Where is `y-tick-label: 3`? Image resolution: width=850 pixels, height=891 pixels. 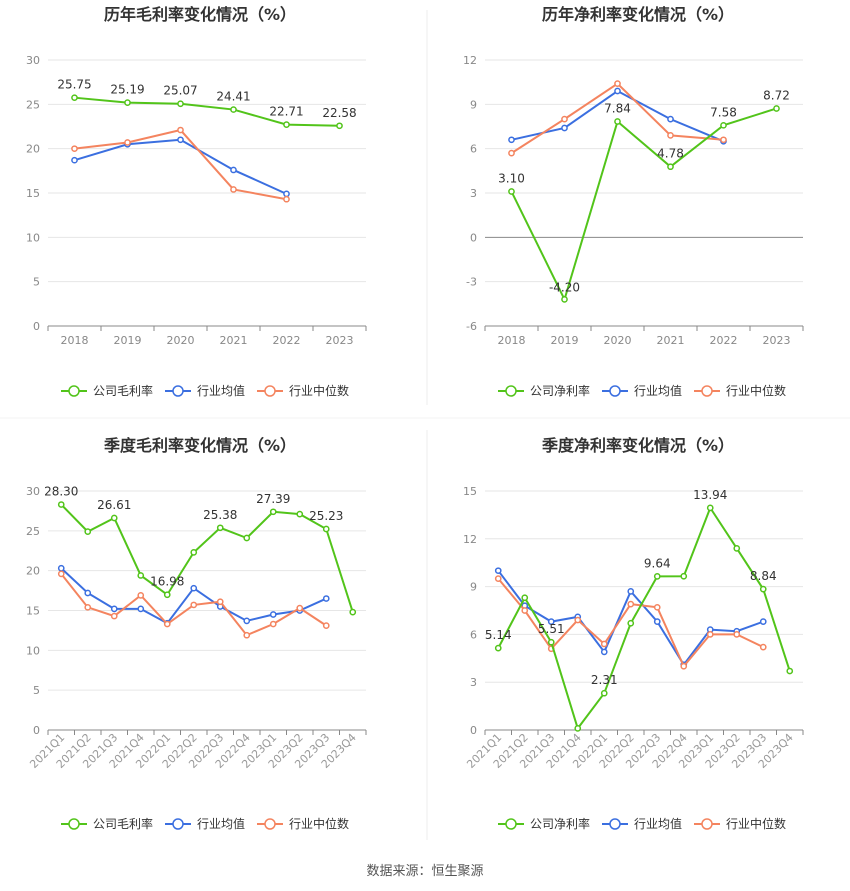 y-tick-label: 3 is located at coordinates (473, 682).